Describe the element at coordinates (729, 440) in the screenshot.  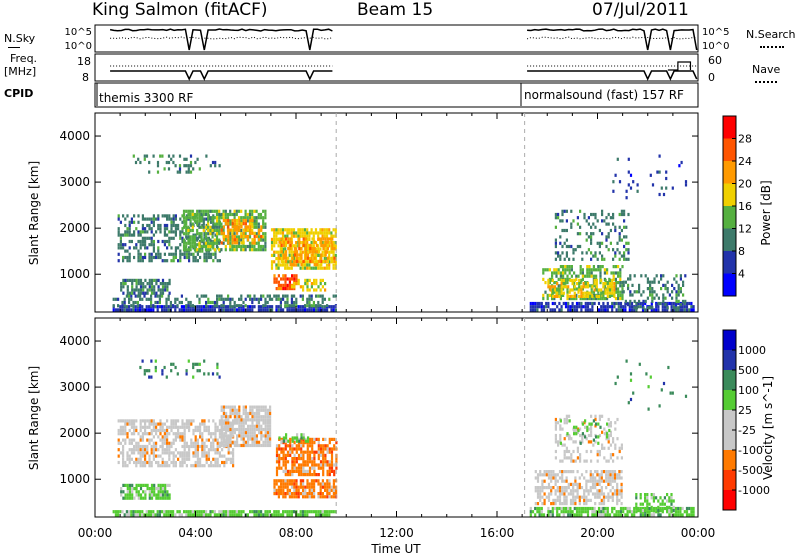
I see `colorbar-swatch` at that location.